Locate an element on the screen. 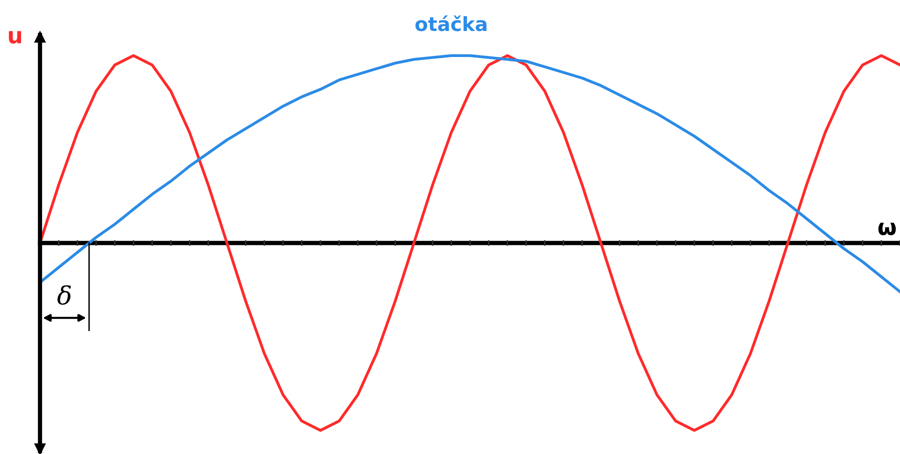  series-label: otáčka is located at coordinates (450, 23).